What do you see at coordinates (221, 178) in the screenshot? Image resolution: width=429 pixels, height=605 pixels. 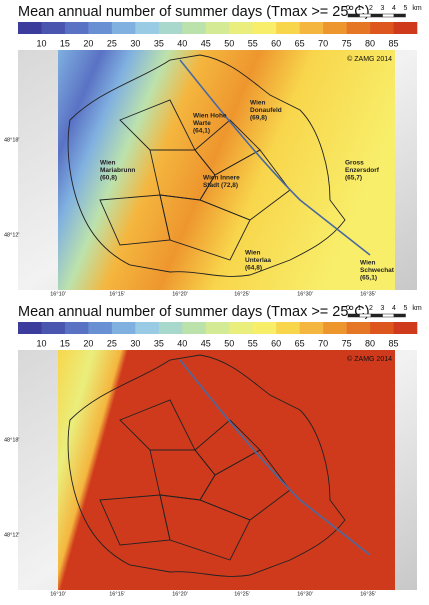 I see `station-label: Wien Innere` at bounding box center [221, 178].